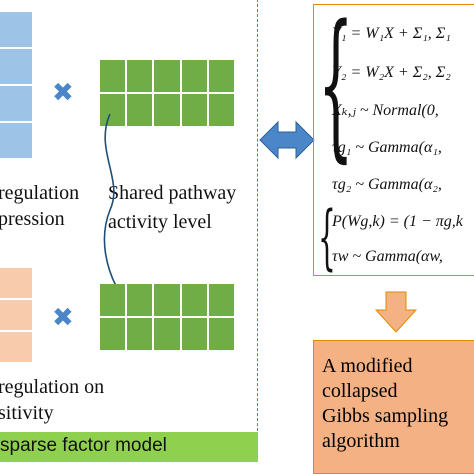 This screenshot has width=474, height=474. Describe the element at coordinates (172, 193) in the screenshot. I see `shared-pathway-line1: Shared pathway` at that location.